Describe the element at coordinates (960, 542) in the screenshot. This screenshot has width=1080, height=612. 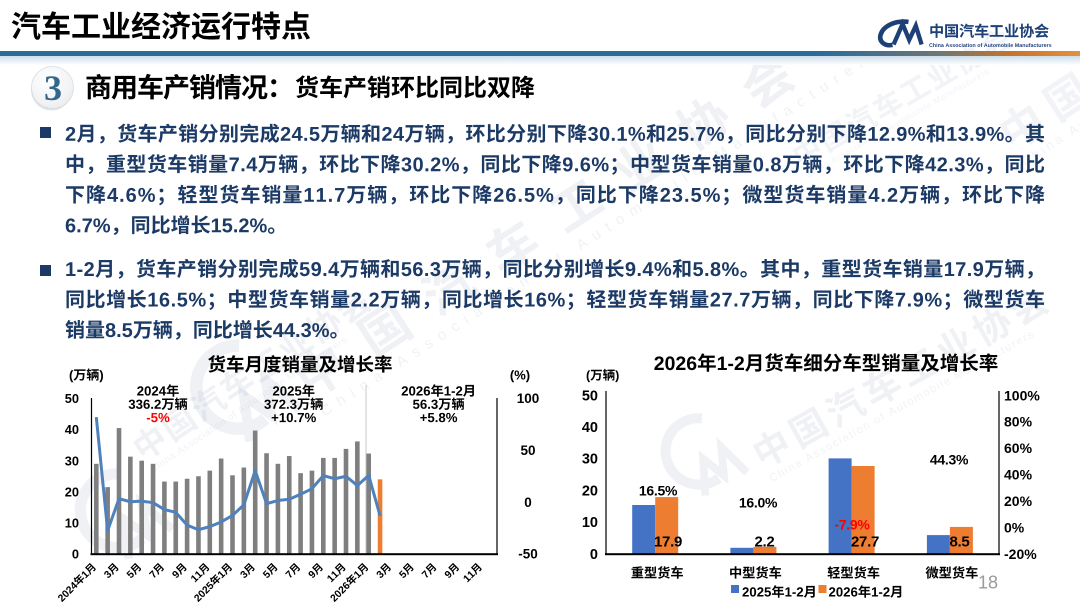
I see `svg-text: 8.5` at that location.